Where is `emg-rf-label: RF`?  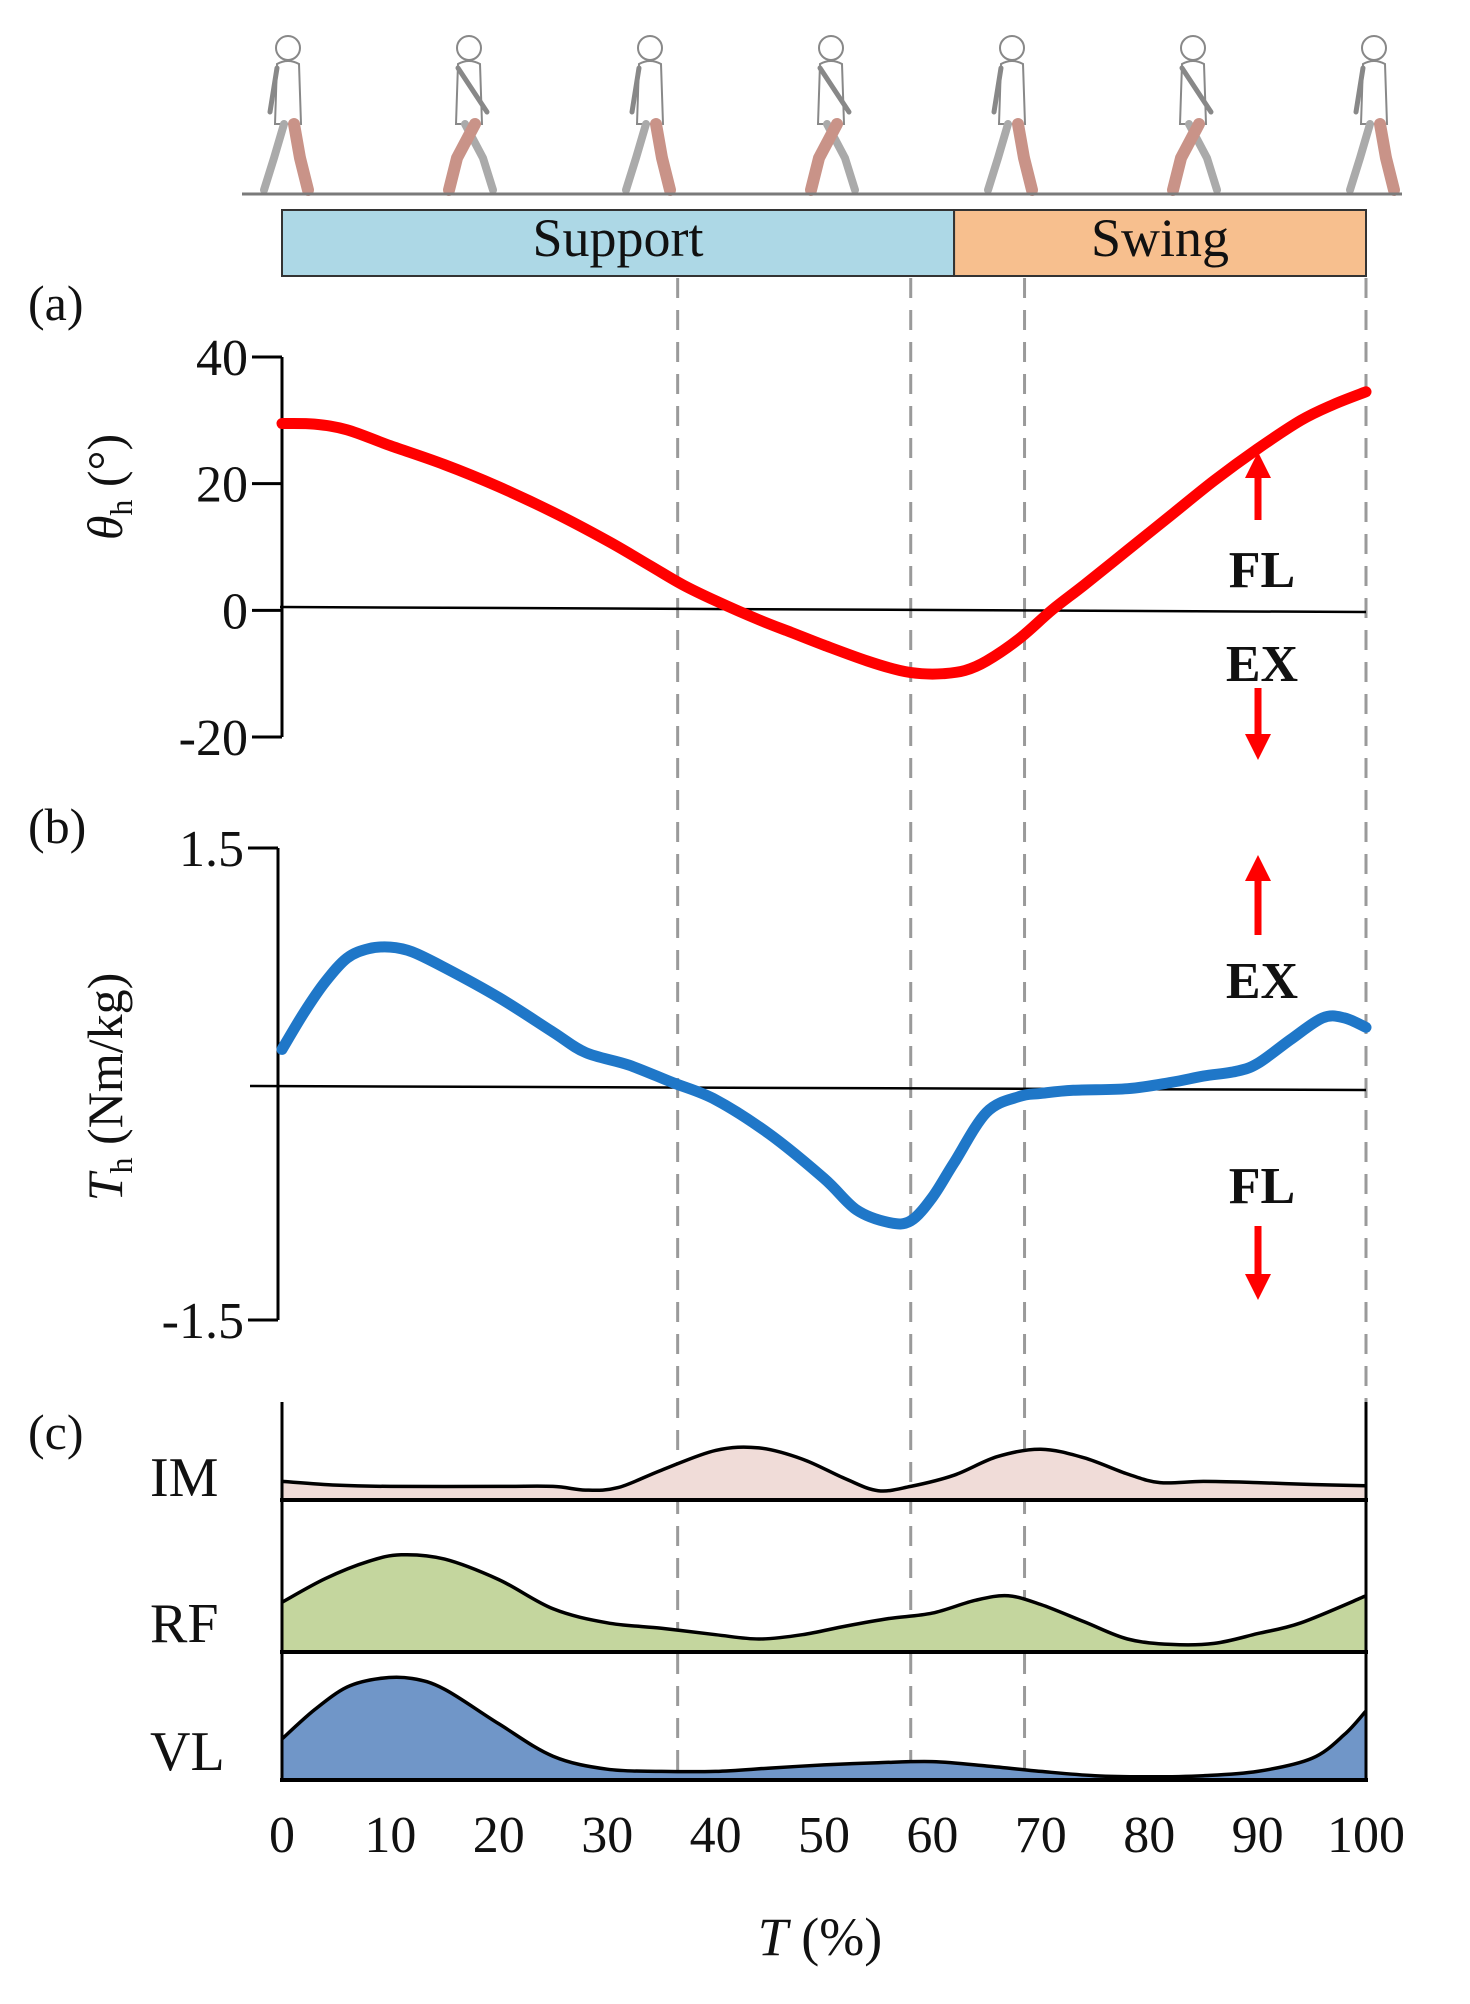
emg-rf-label: RF is located at coordinates (184, 1624).